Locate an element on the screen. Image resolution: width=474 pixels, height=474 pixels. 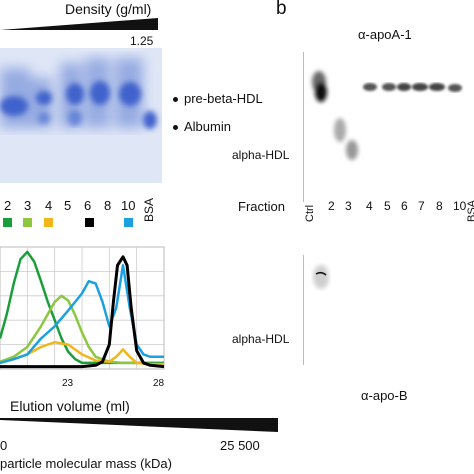
lane-label-5: 5 is located at coordinates (387, 206).